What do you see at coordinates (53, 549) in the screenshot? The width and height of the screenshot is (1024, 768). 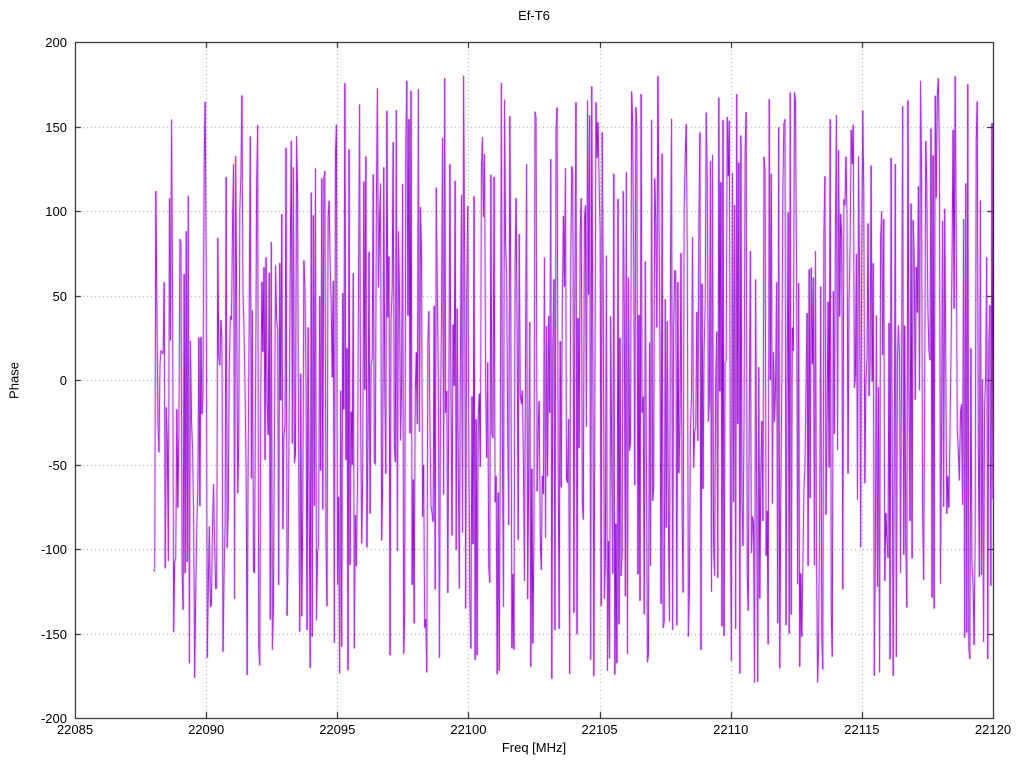 I see `y-tick-label: -100` at bounding box center [53, 549].